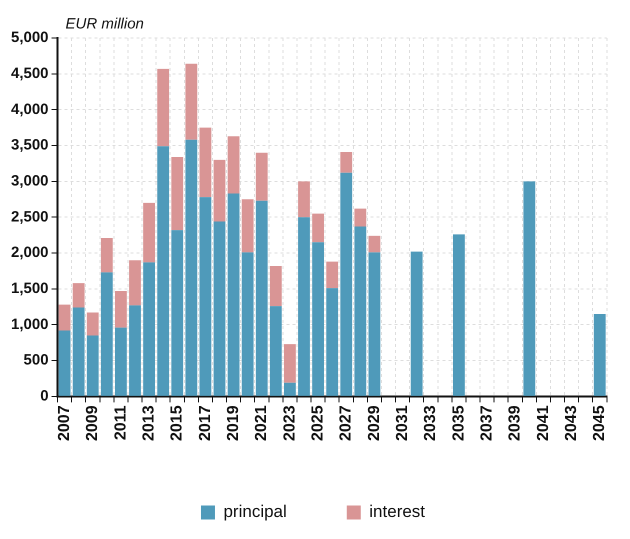  What do you see at coordinates (121, 422) in the screenshot?
I see `x-tick-label: 2011` at bounding box center [121, 422].